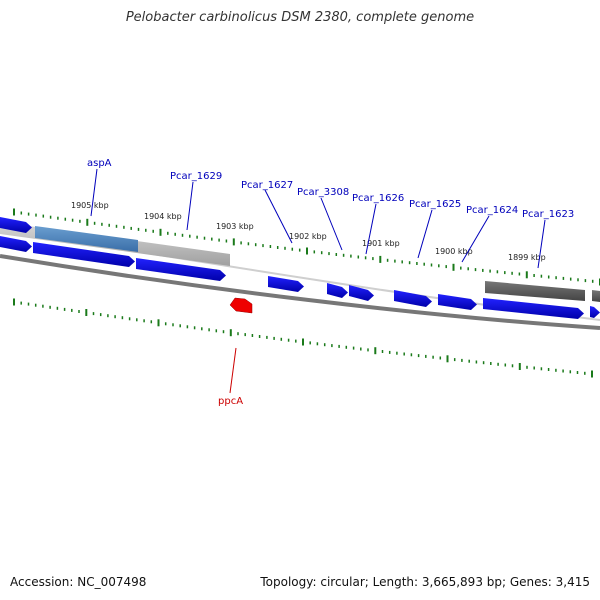 This screenshot has width=600, height=600. I want to click on gene-label-pcar-1629: Pcar_1629, so click(196, 176).